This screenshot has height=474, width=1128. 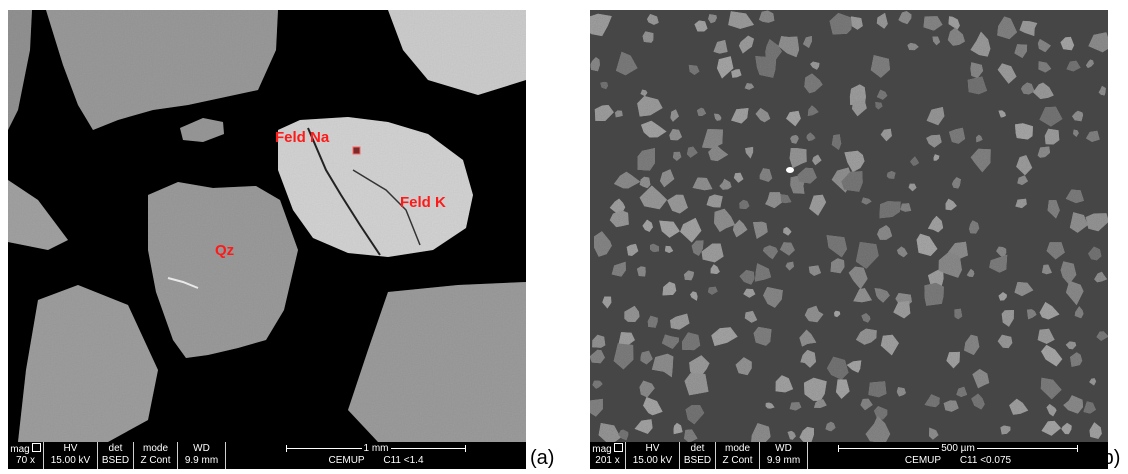 What do you see at coordinates (88, 363) in the screenshot?
I see `grain-bottom-left` at bounding box center [88, 363].